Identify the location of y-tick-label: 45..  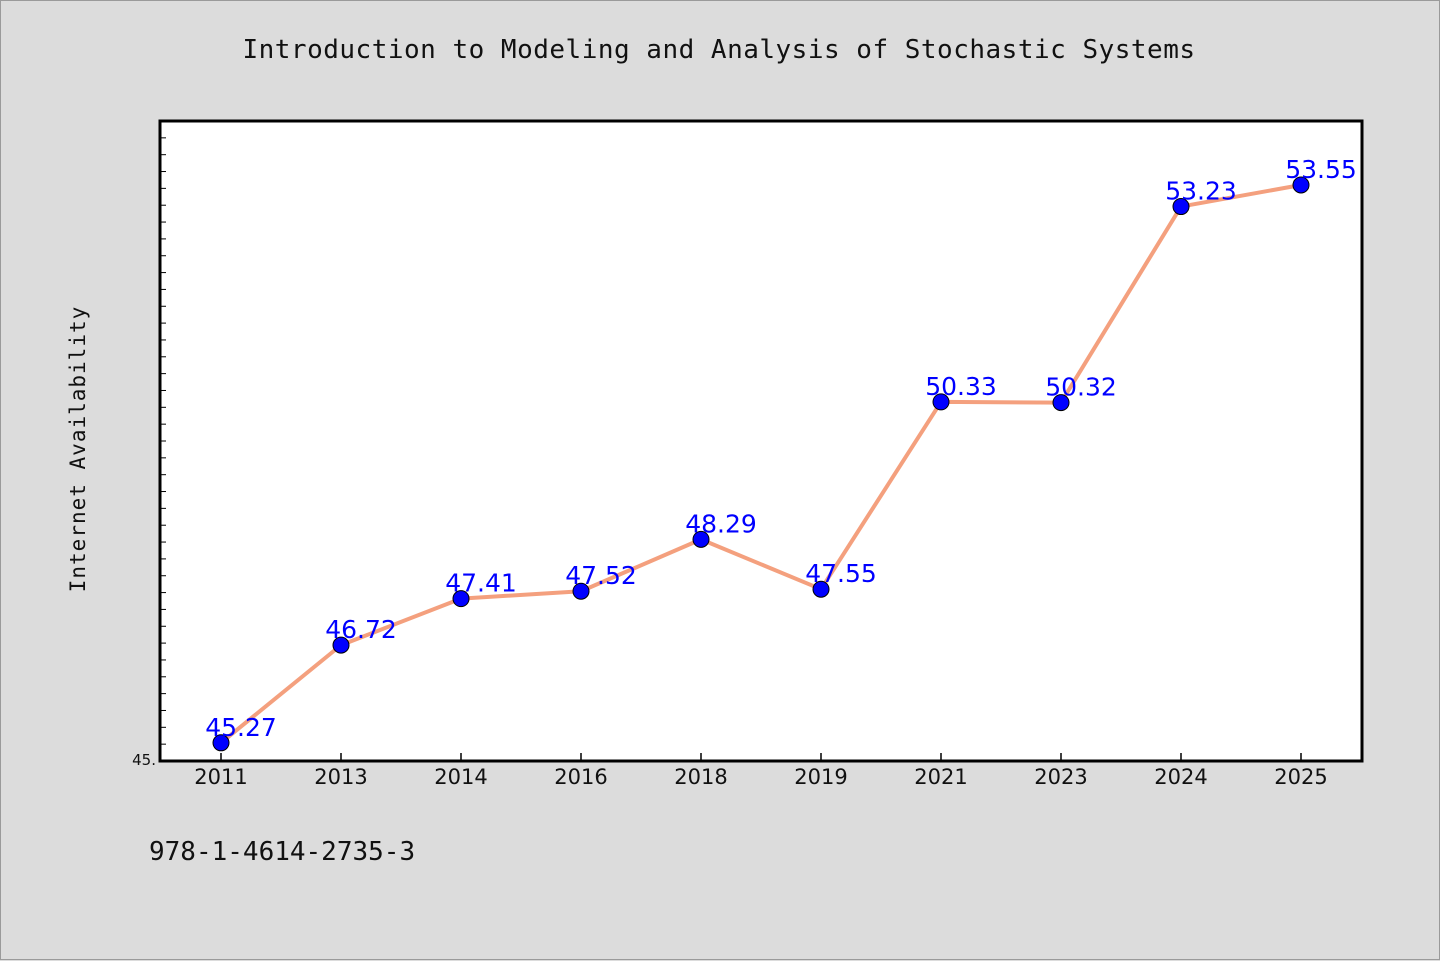
(144, 760).